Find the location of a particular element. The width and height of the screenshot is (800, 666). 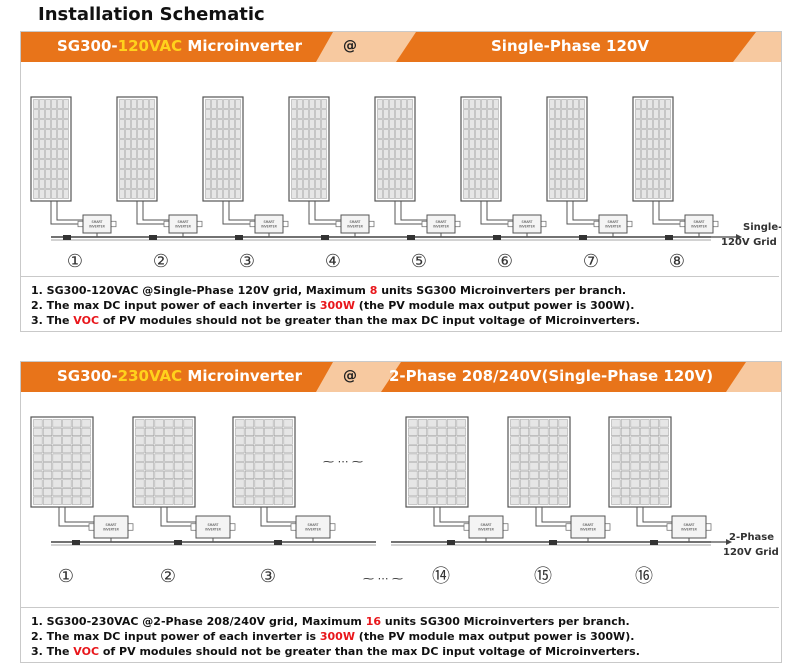

at-sign: @ is located at coordinates (350, 46).